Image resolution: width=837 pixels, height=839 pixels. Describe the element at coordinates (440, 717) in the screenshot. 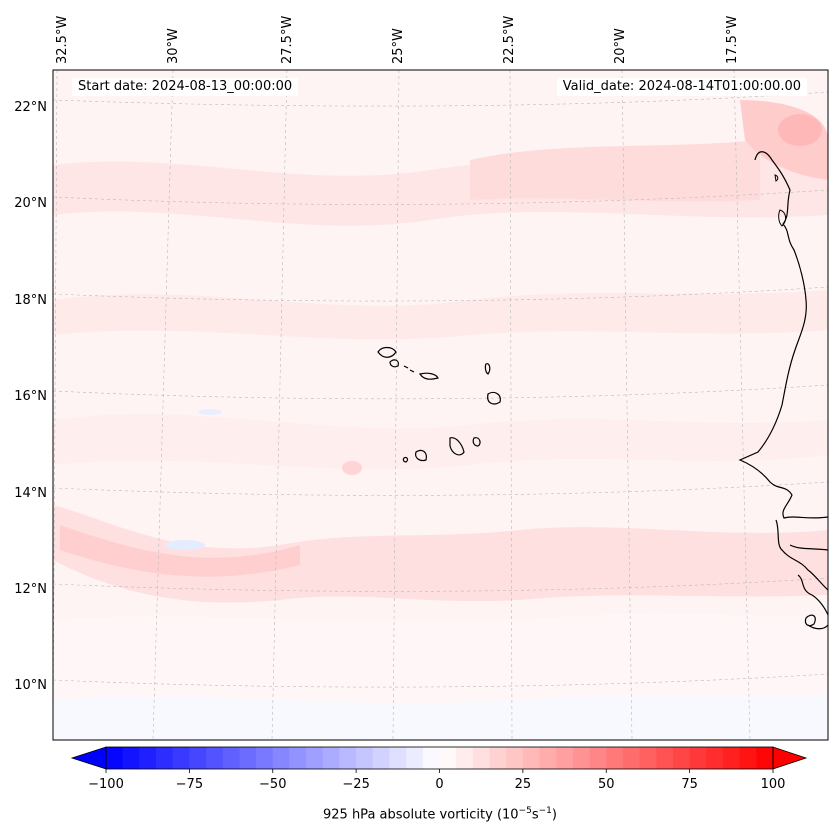

I see `vorticity-weak-negative` at that location.